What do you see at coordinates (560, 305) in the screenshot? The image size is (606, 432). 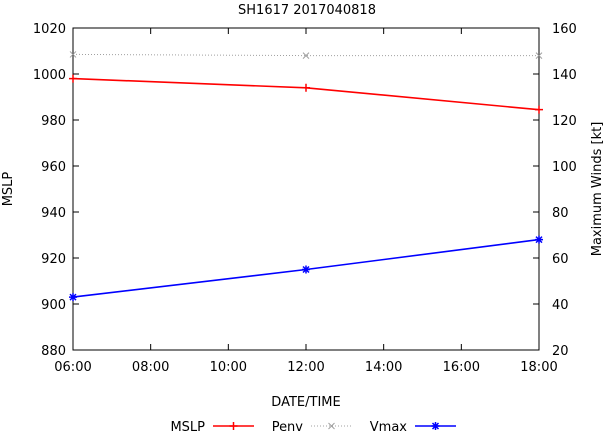 I see `y2-tick-label: 40` at bounding box center [560, 305].